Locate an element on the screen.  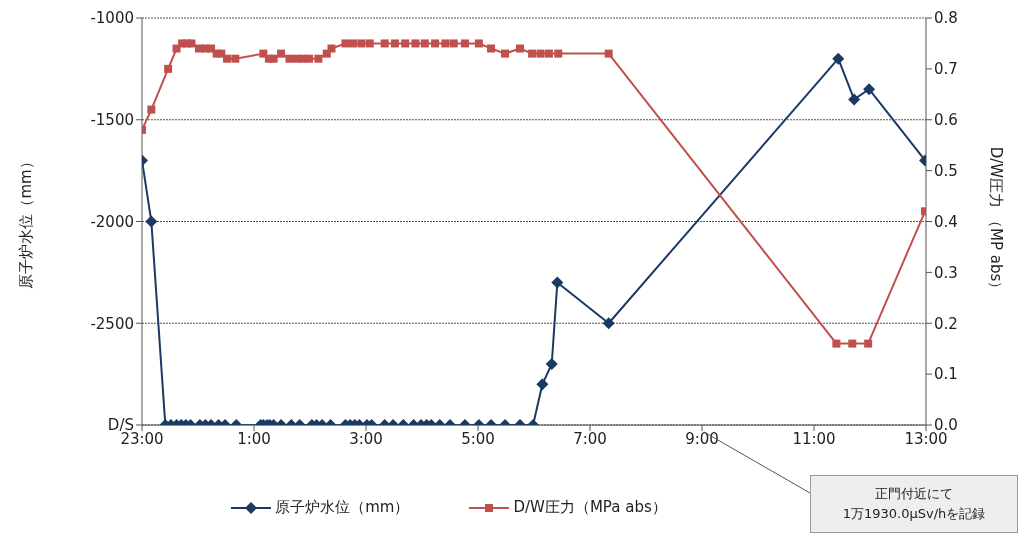
y2-tick-label: 0.2 is located at coordinates (946, 323).